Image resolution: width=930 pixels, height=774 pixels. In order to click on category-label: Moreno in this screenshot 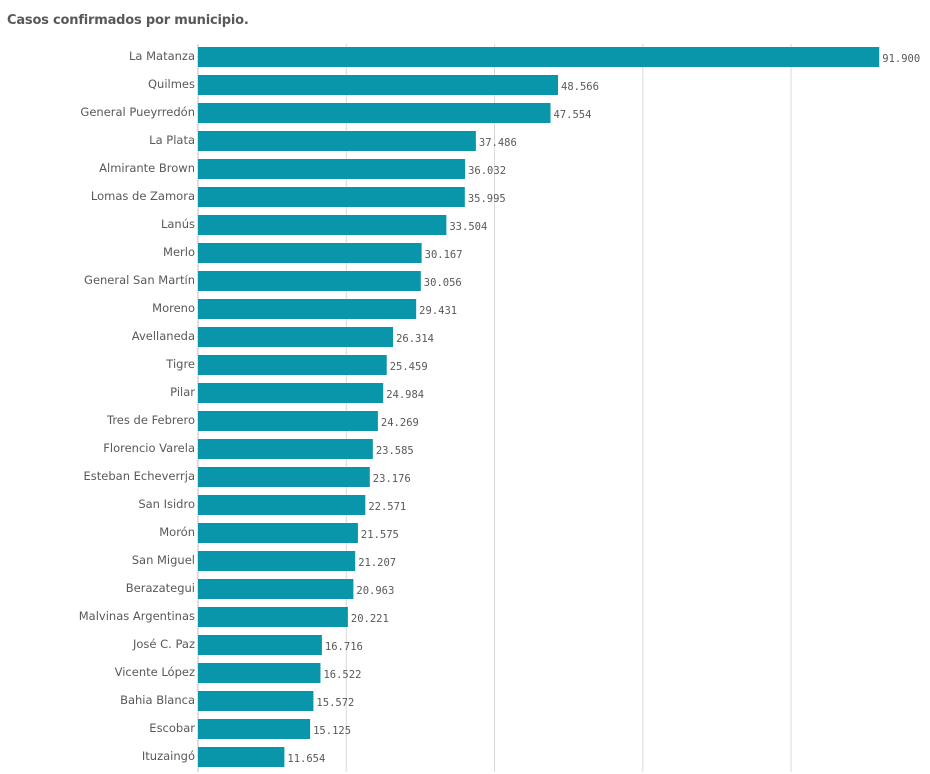, I will do `click(173, 308)`.